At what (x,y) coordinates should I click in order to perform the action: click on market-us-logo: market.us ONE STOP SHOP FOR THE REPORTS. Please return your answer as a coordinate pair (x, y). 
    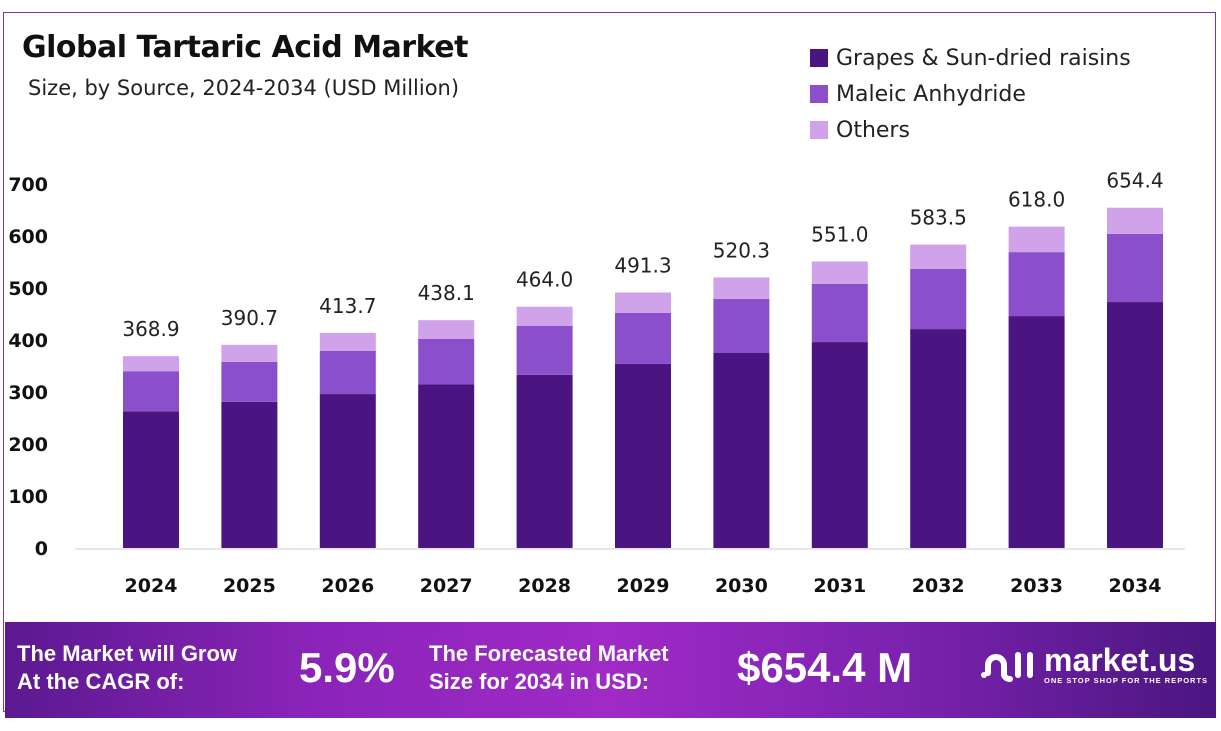
    Looking at the image, I should click on (1094, 664).